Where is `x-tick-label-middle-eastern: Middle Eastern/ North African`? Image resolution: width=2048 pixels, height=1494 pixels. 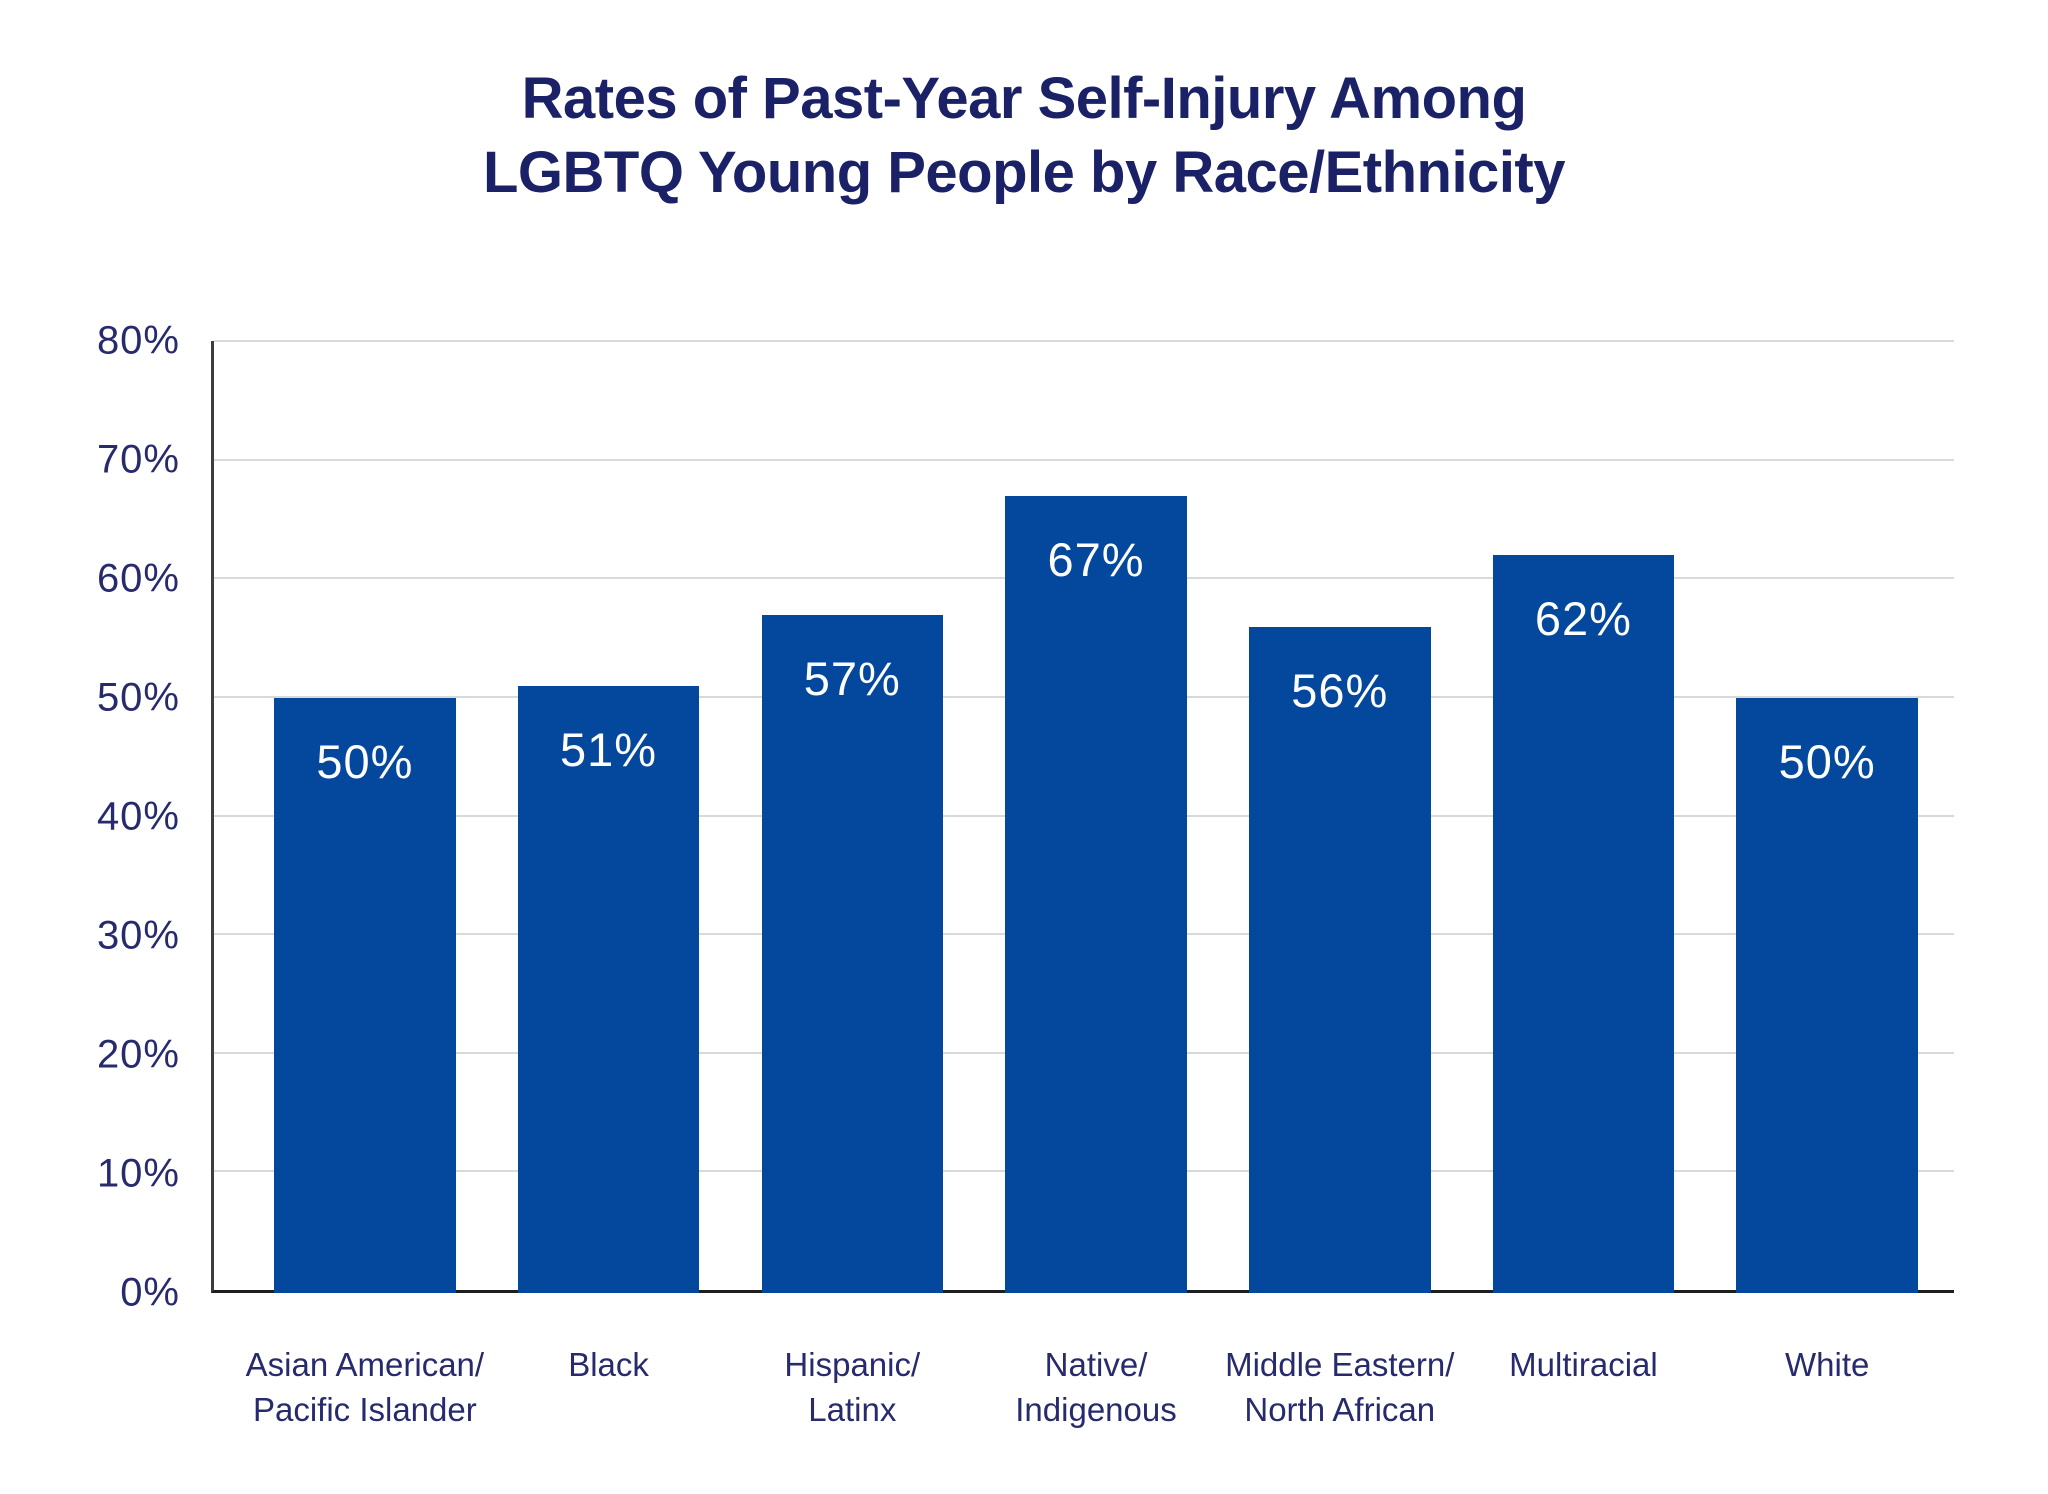 x-tick-label-middle-eastern: Middle Eastern/ North African is located at coordinates (1340, 1387).